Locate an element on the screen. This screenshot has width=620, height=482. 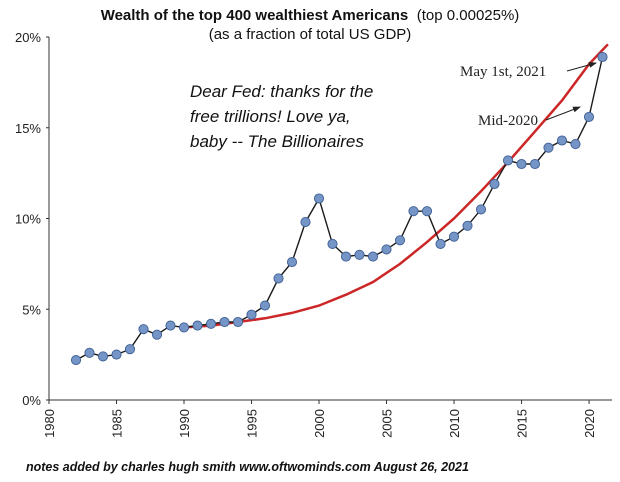
chart-subtitle: (as a fraction of total US GDP) is located at coordinates (310, 34).